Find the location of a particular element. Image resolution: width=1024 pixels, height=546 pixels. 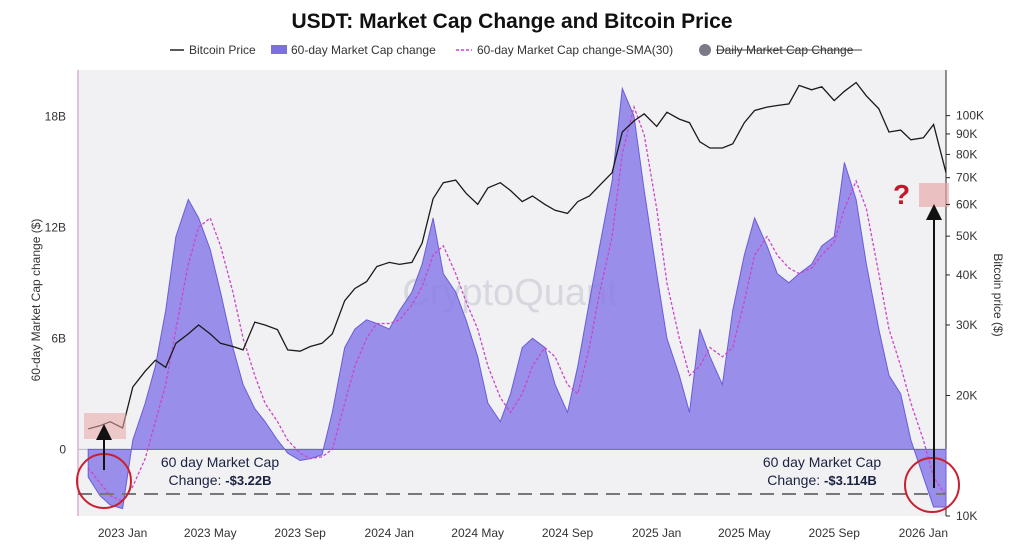

y-left-tick-label: 12B is located at coordinates (55, 227).